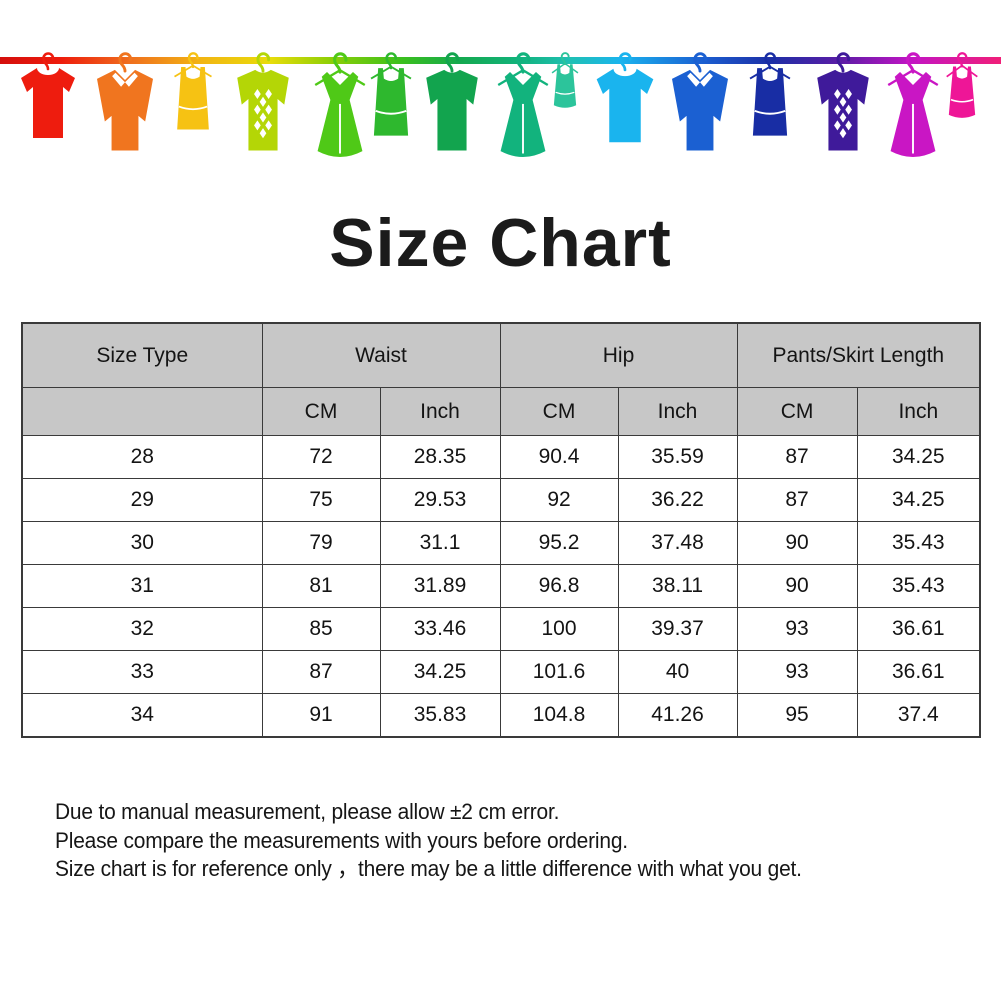 The image size is (1001, 1001). I want to click on yellow-tank-icon, so click(193, 91).